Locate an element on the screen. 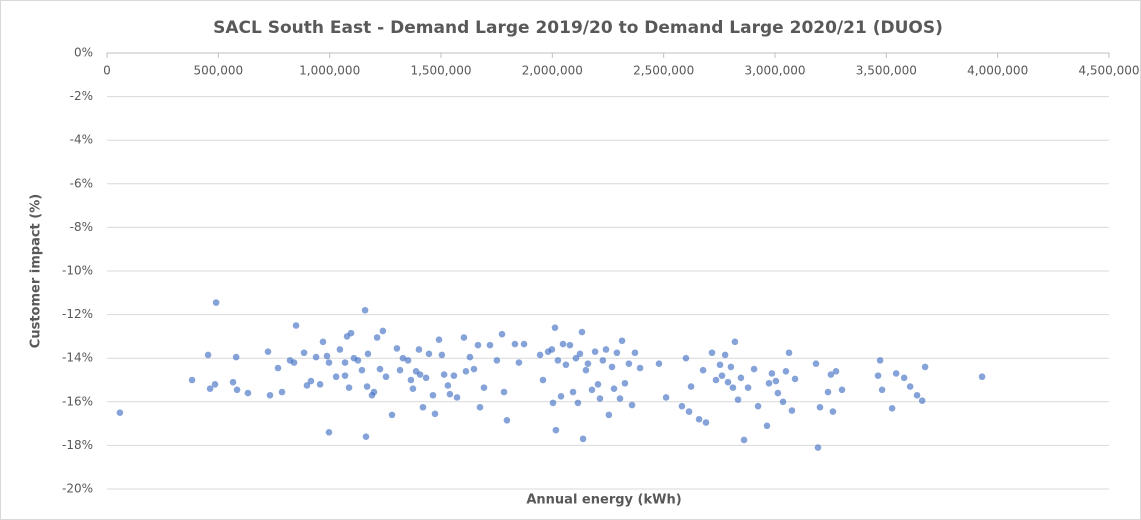 The image size is (1141, 520). y-tick-label: -8% is located at coordinates (81, 227).